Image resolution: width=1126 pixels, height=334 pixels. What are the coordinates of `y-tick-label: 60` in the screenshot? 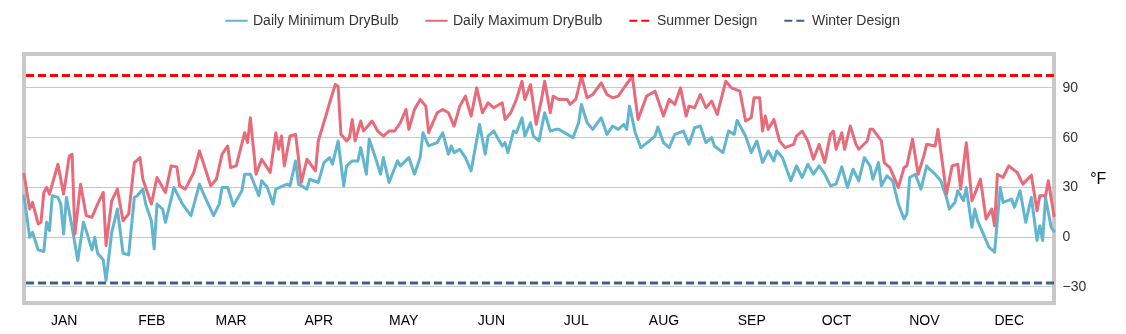 It's located at (1070, 136).